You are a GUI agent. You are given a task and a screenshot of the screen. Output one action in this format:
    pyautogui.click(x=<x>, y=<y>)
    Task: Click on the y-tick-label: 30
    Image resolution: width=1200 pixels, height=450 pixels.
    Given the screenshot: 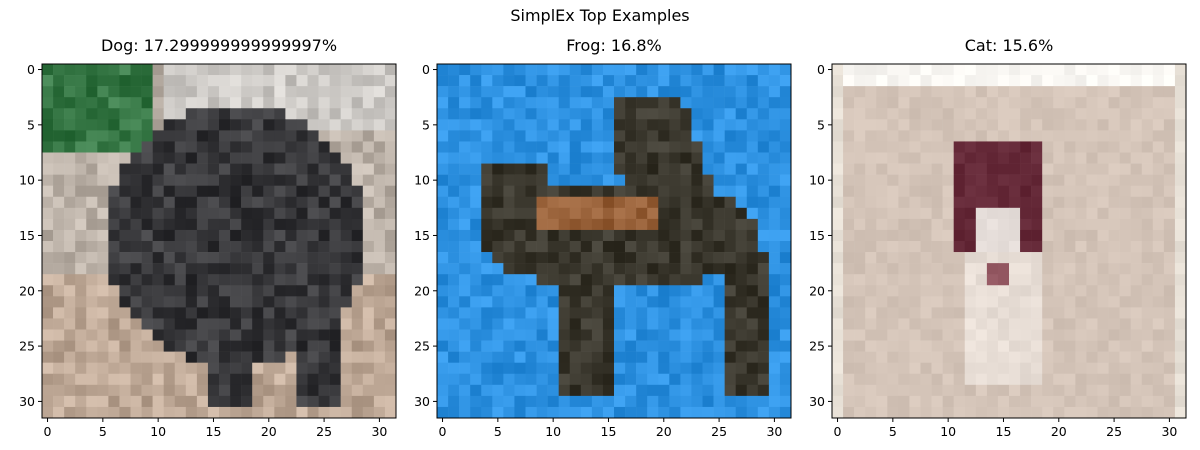 What is the action you would take?
    pyautogui.click(x=817, y=401)
    